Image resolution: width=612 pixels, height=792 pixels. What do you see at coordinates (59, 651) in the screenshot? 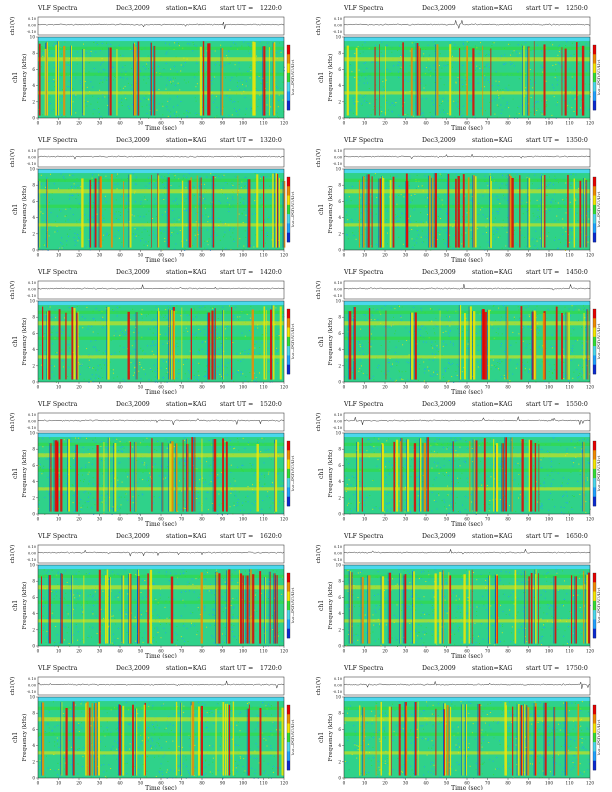
I see `x-tick-label: 10` at bounding box center [59, 651].